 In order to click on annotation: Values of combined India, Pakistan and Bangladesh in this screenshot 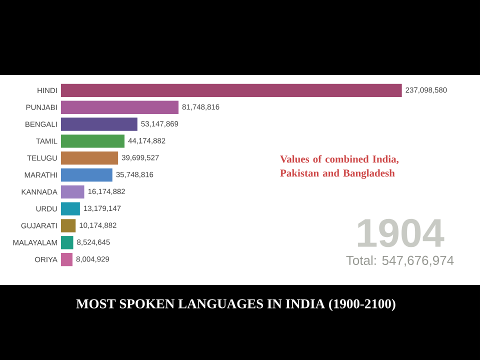, I will do `click(339, 167)`.